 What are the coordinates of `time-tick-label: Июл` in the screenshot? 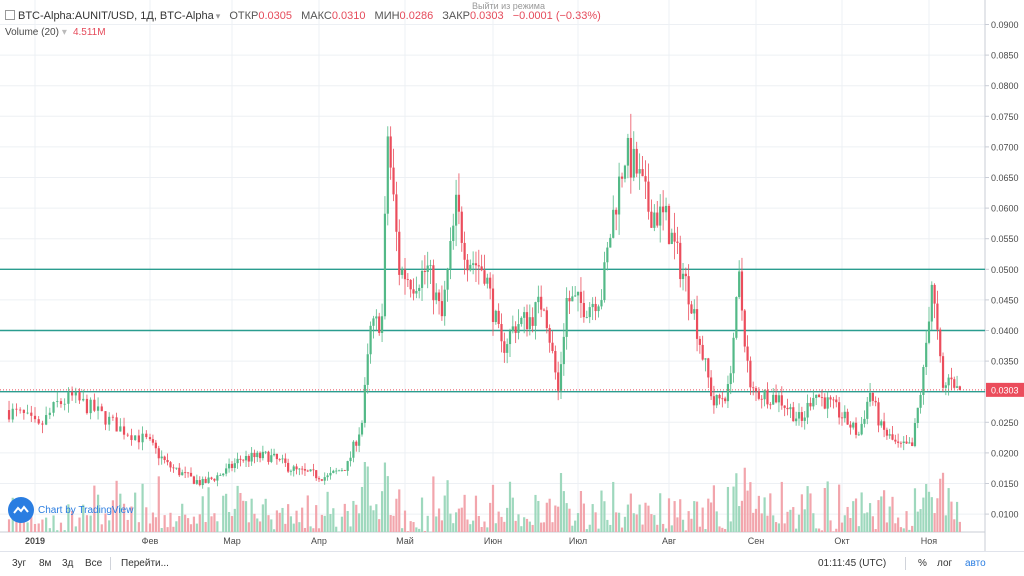 It's located at (578, 541).